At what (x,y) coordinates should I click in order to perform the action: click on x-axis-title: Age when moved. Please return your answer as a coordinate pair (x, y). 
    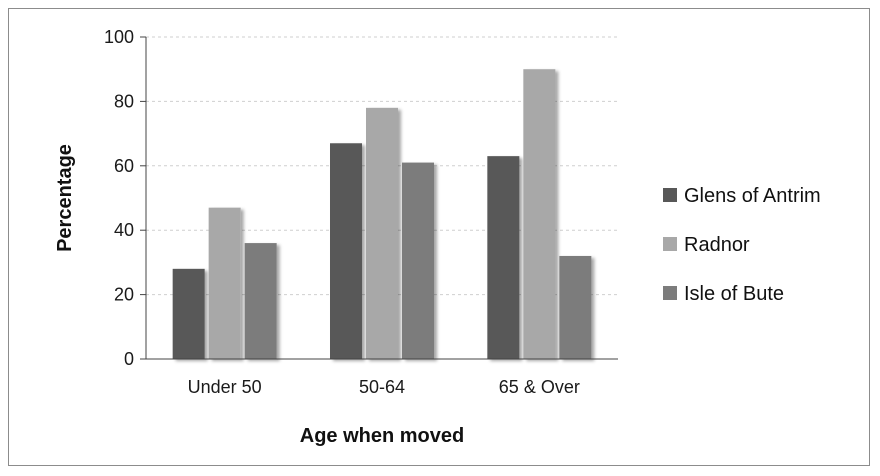
    Looking at the image, I should click on (382, 436).